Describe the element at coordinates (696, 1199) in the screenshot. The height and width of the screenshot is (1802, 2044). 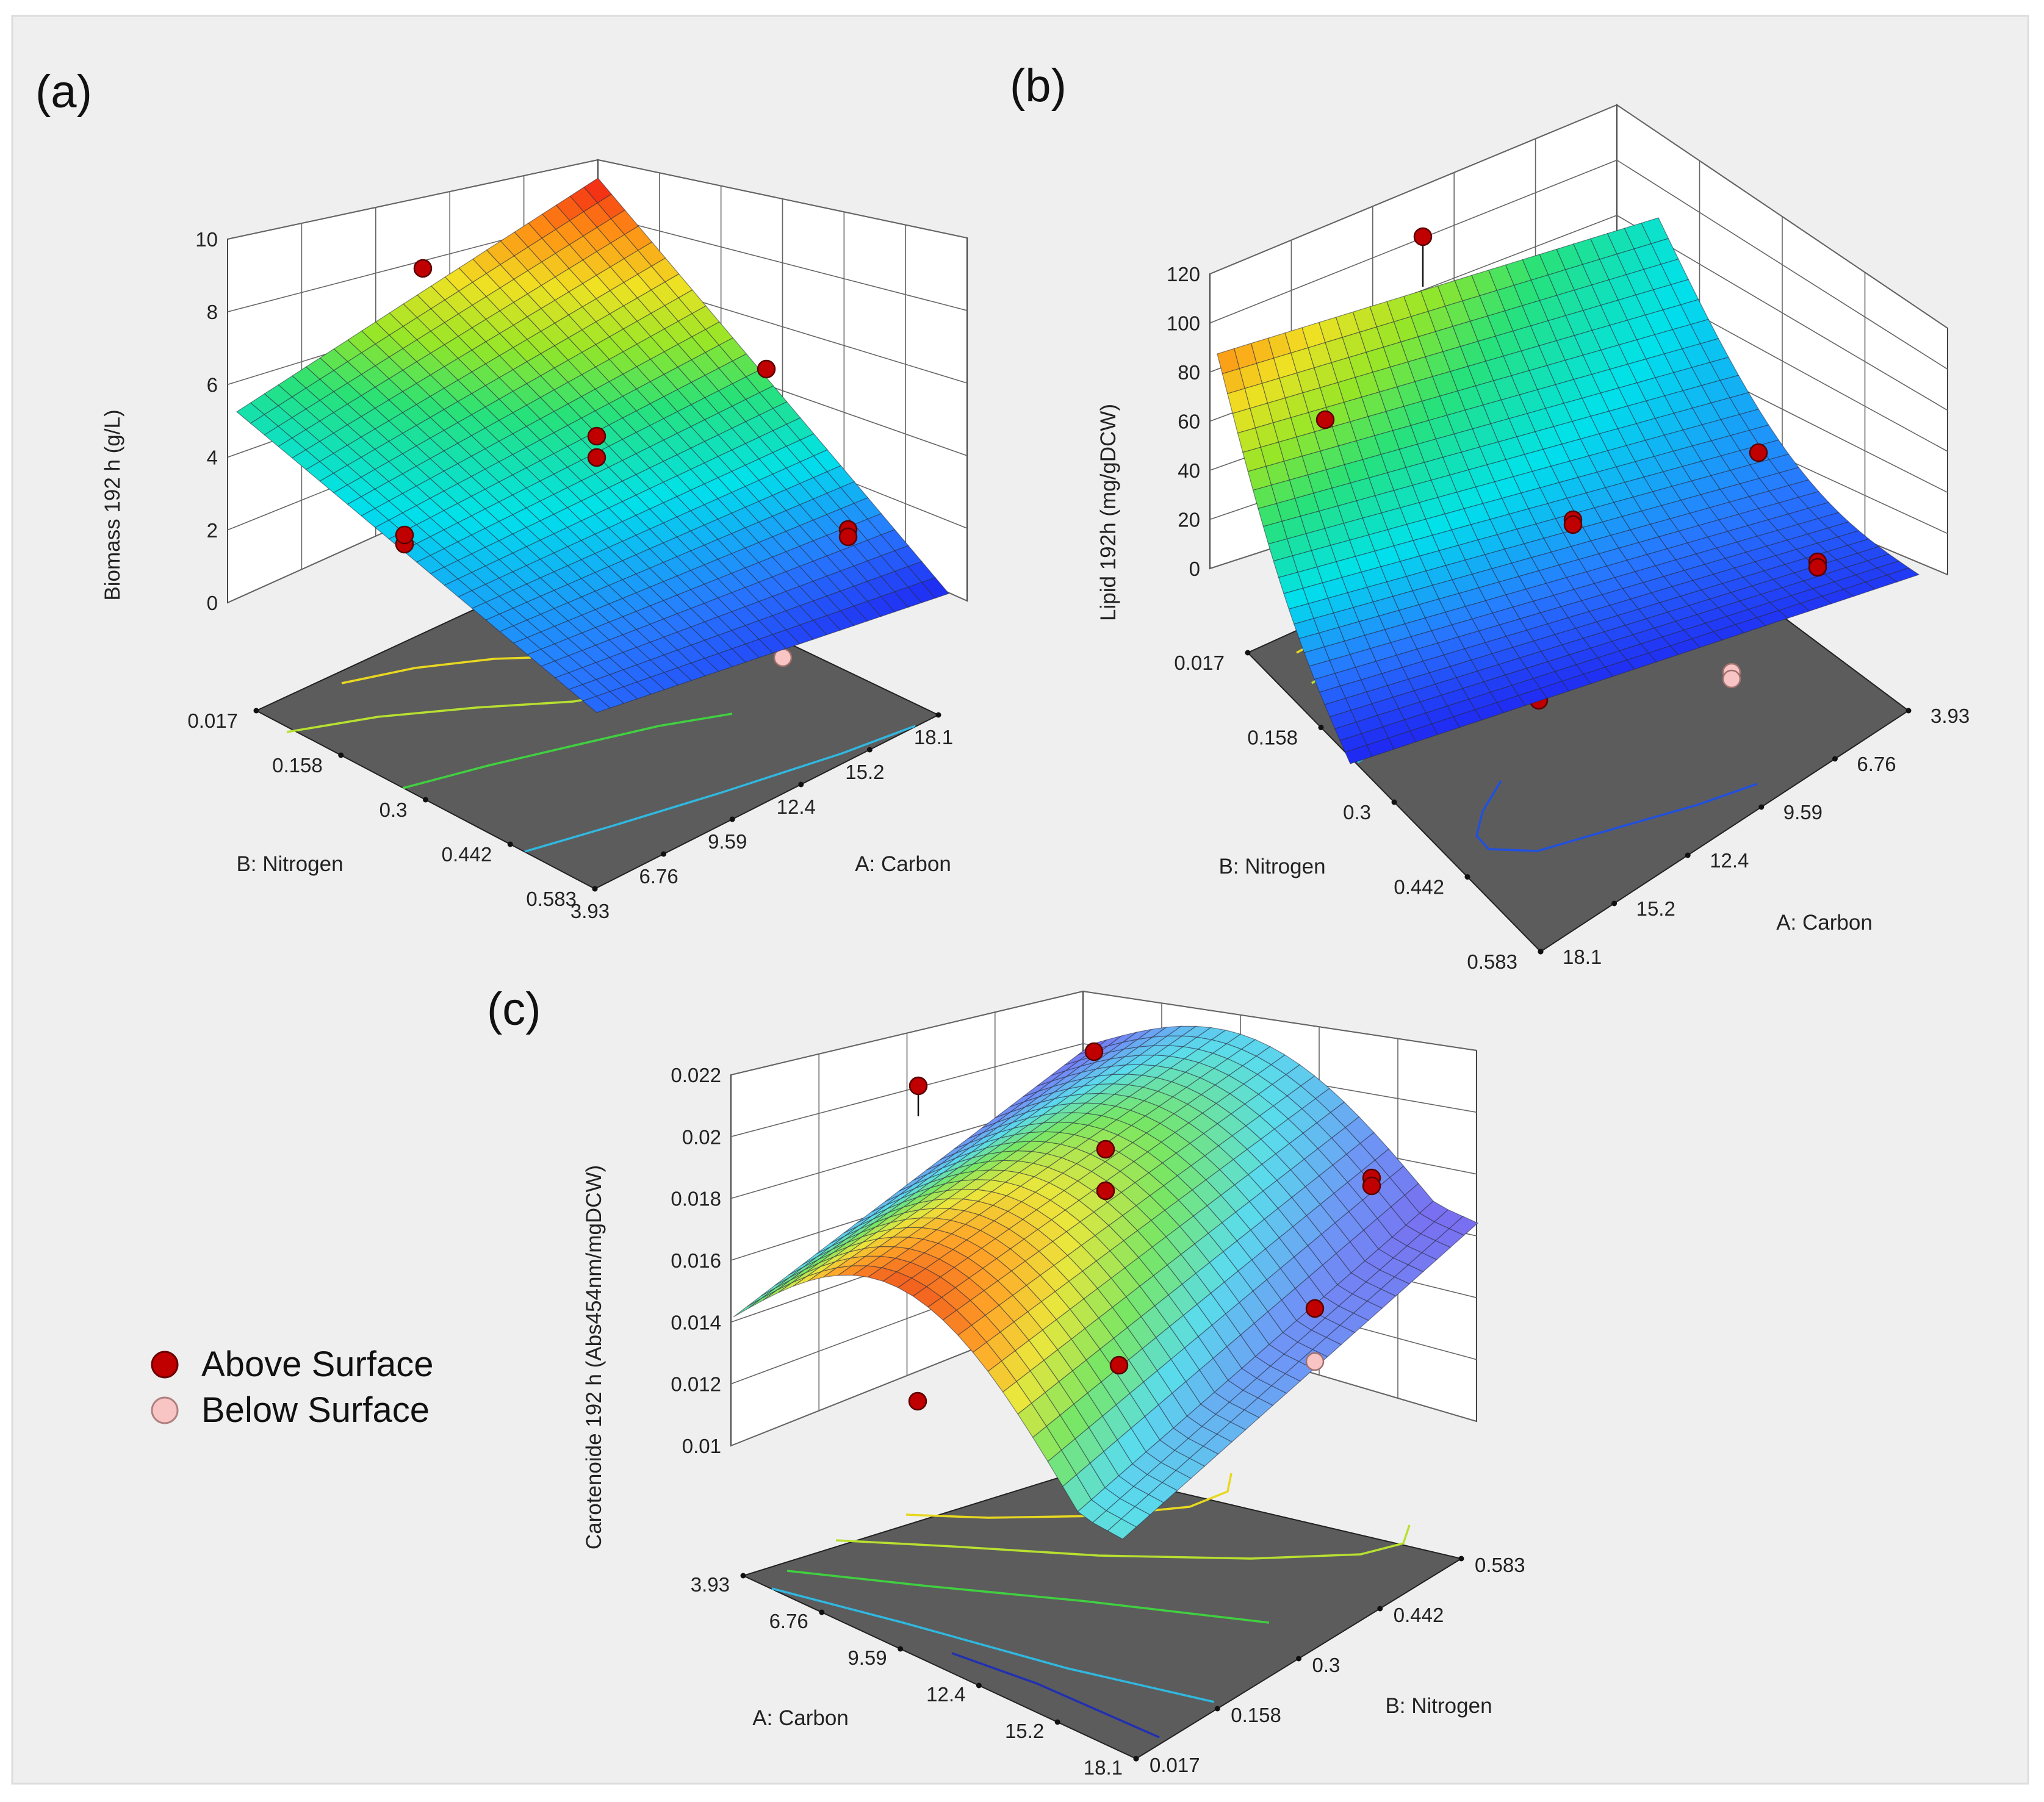
I see `plot-c-z-tick-label: 0.018` at that location.